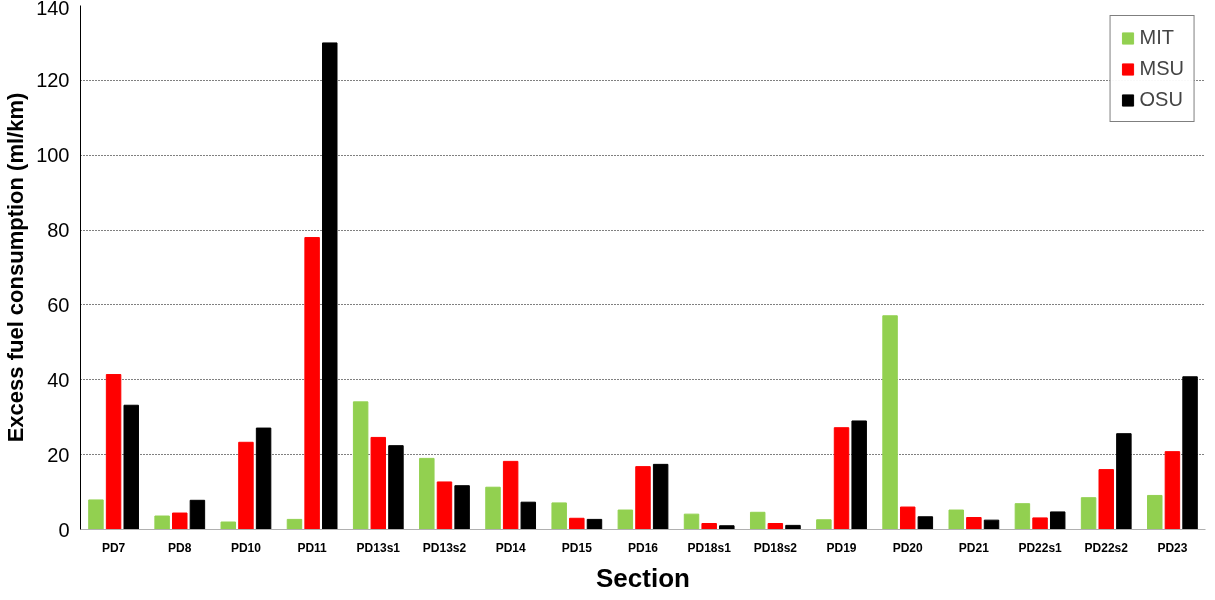 Image resolution: width=1215 pixels, height=600 pixels. What do you see at coordinates (1161, 99) in the screenshot?
I see `legend-label: OSU` at bounding box center [1161, 99].